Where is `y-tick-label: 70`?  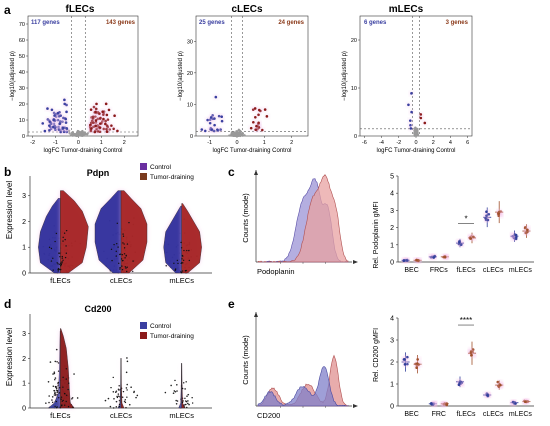 y-tick-label: 70 is located at coordinates (22, 25).